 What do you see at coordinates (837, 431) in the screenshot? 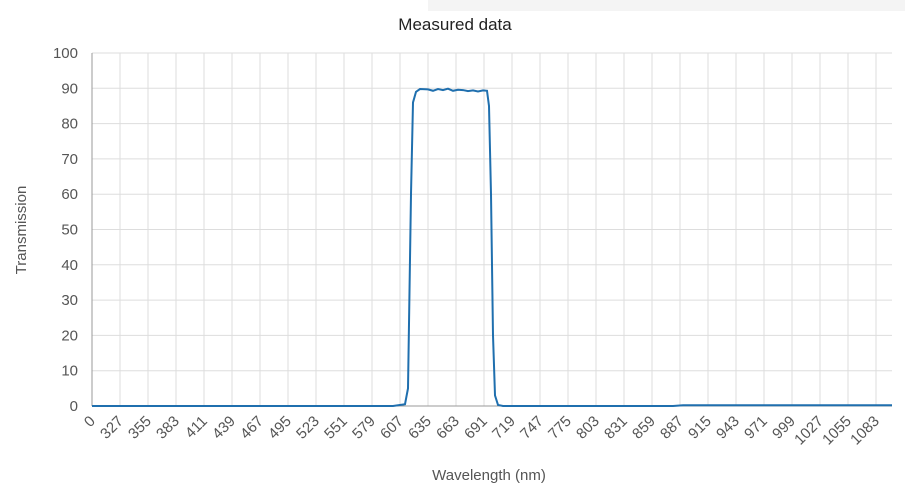
I see `x-tick-label: 1055` at bounding box center [837, 431].